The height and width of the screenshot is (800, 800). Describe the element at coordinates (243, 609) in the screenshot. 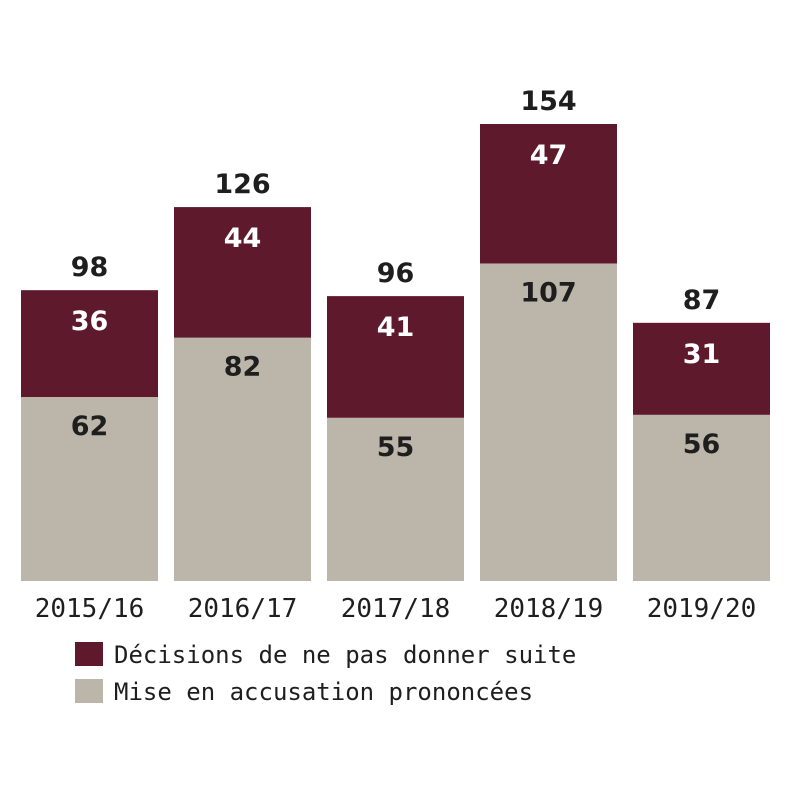

I see `x-tick-label-2016-17: 2016/17` at that location.